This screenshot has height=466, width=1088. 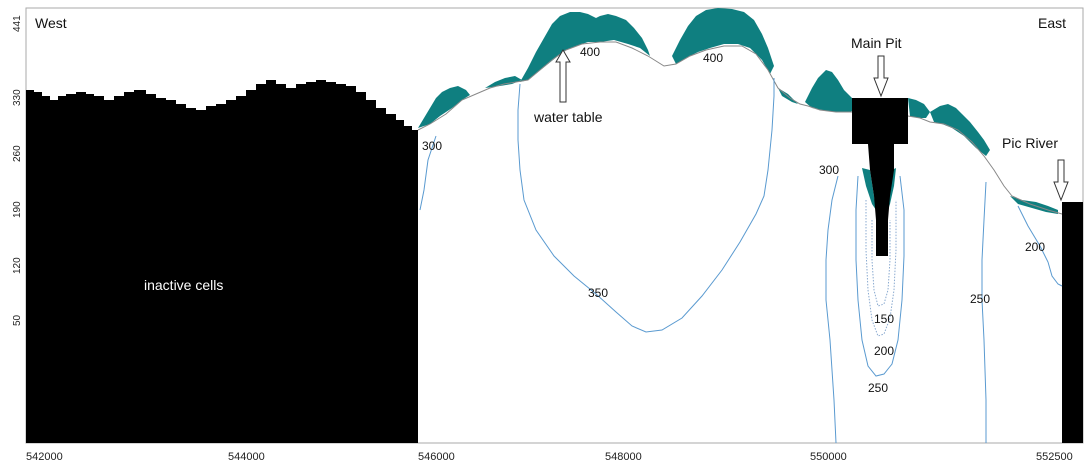 What do you see at coordinates (828, 457) in the screenshot?
I see `x-tick-550000: 550000` at bounding box center [828, 457].